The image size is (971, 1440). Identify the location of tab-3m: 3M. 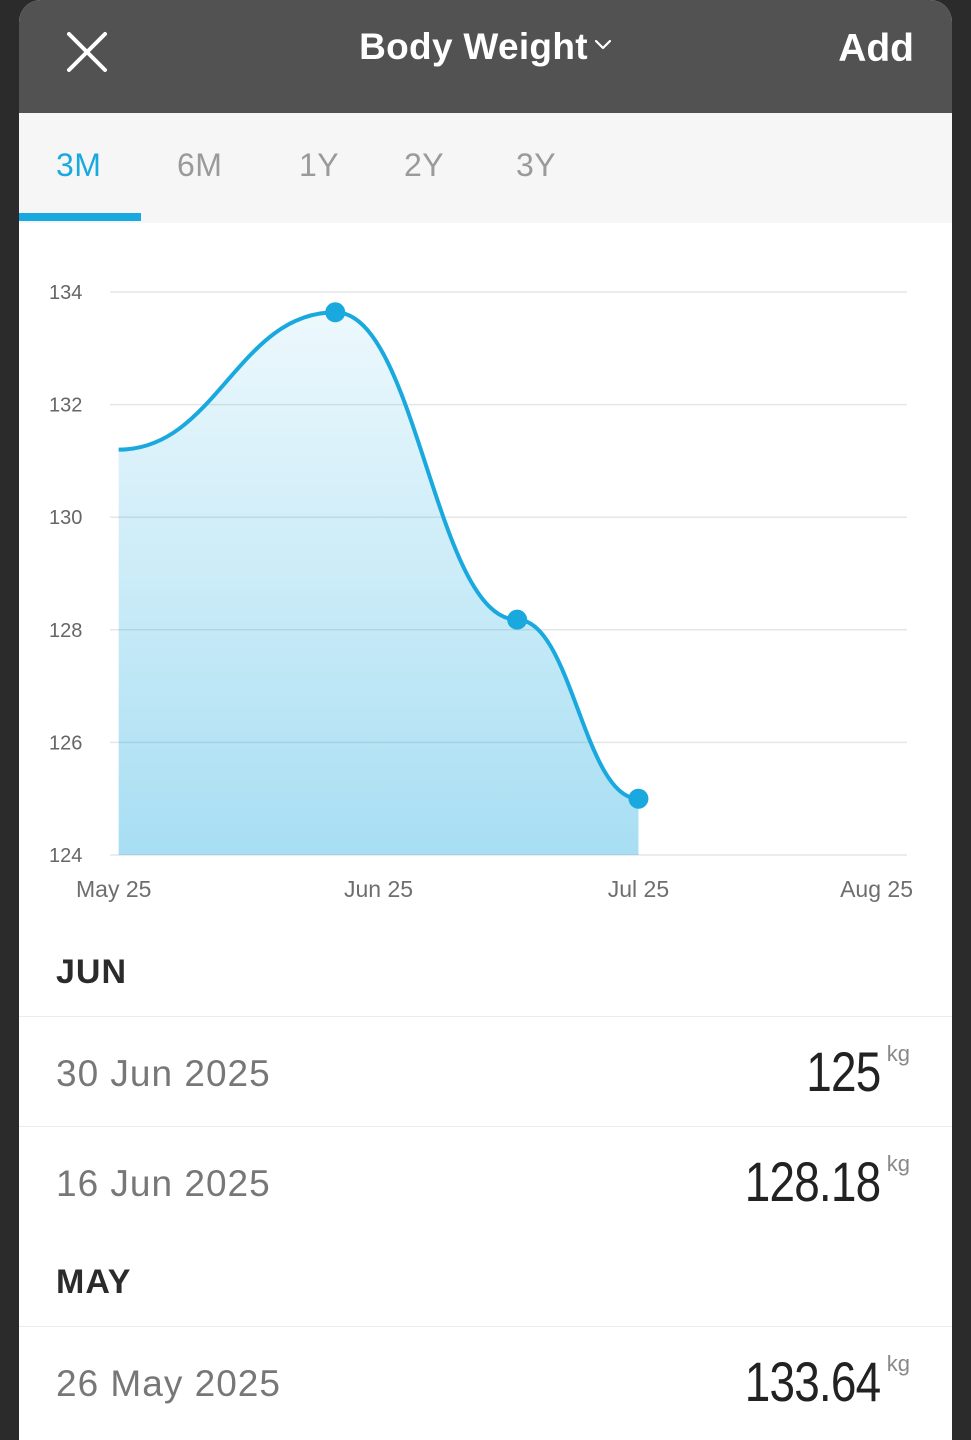
(79, 165).